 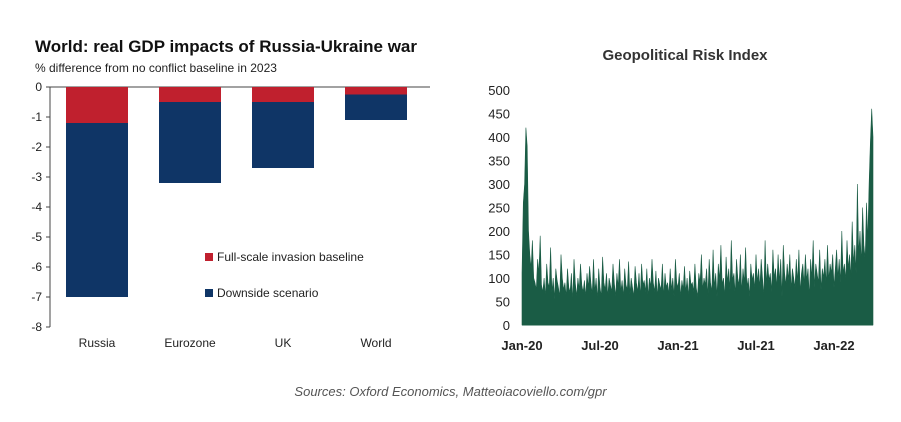 I want to click on gpr-chart-title: Geopolitical Risk Index, so click(x=685, y=55).